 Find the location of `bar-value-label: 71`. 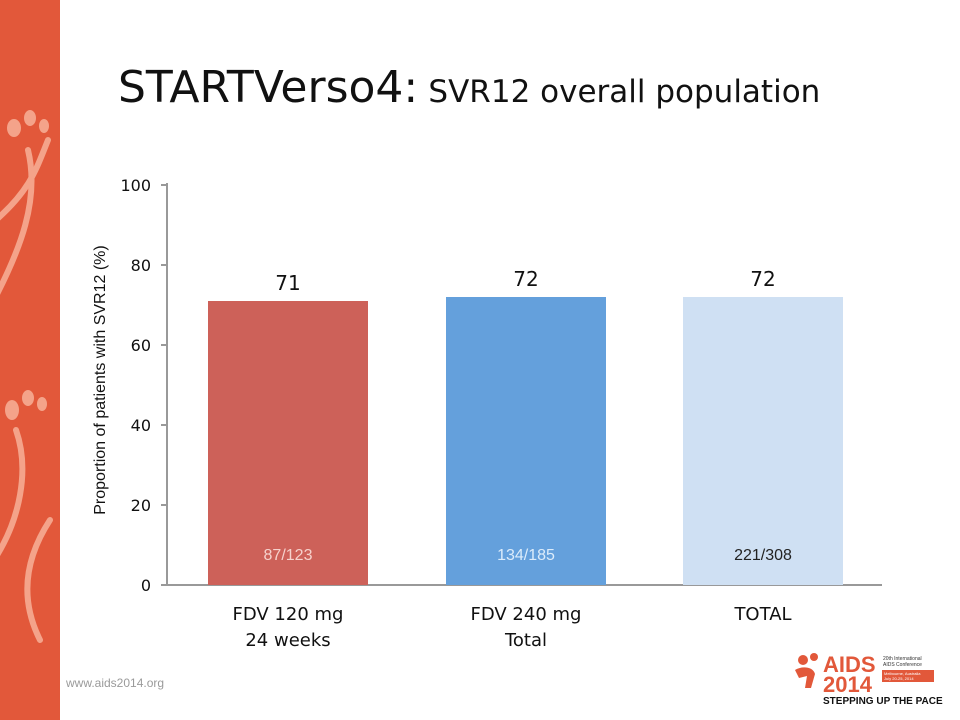

bar-value-label: 71 is located at coordinates (287, 283).